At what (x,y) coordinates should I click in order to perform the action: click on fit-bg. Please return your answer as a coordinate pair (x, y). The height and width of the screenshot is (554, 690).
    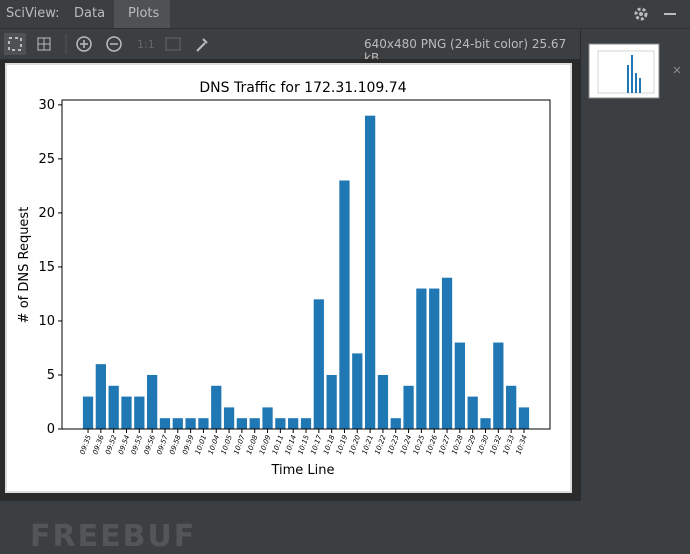
    Looking at the image, I should click on (15, 44).